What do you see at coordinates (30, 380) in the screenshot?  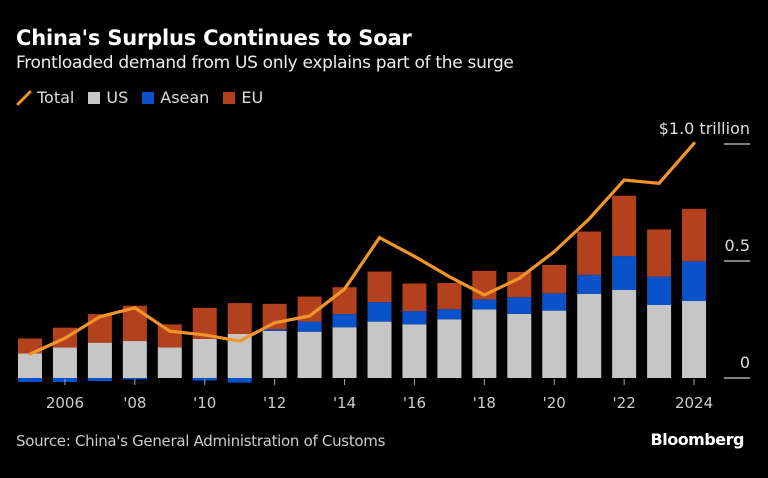 I see `bar-asean-2005` at bounding box center [30, 380].